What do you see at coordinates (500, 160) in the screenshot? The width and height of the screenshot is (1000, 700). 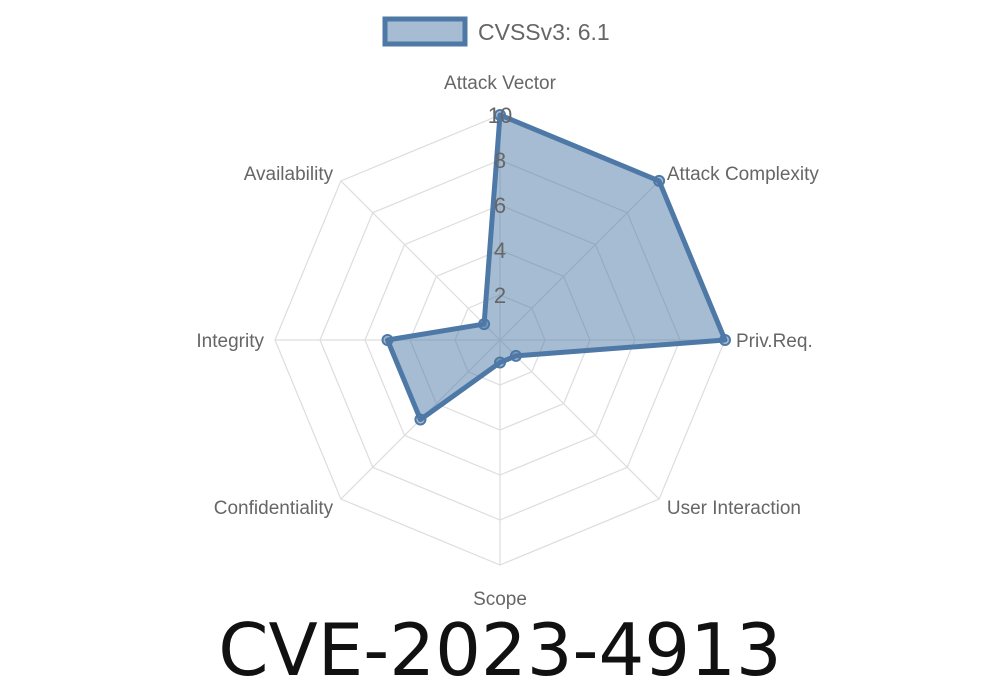 I see `r-tick-label: 8` at bounding box center [500, 160].